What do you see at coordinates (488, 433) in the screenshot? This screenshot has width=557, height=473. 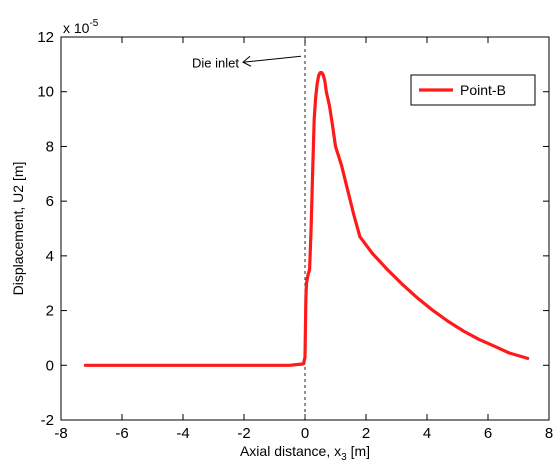 I see `x-tick-label: 6` at bounding box center [488, 433].